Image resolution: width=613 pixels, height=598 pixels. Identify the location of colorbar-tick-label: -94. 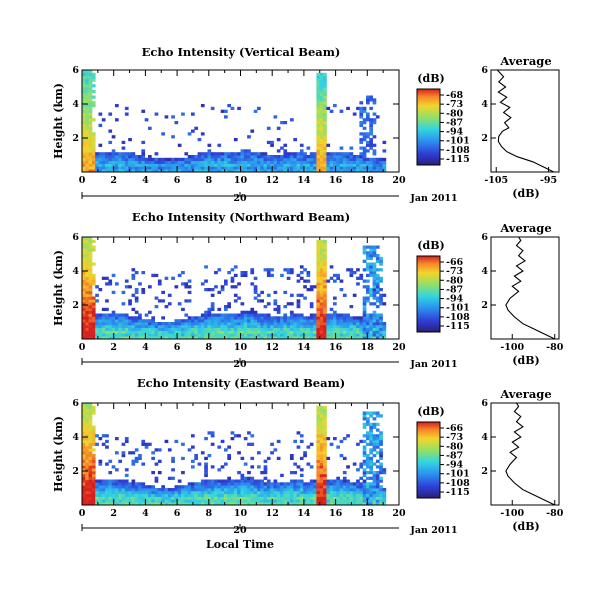
(455, 299).